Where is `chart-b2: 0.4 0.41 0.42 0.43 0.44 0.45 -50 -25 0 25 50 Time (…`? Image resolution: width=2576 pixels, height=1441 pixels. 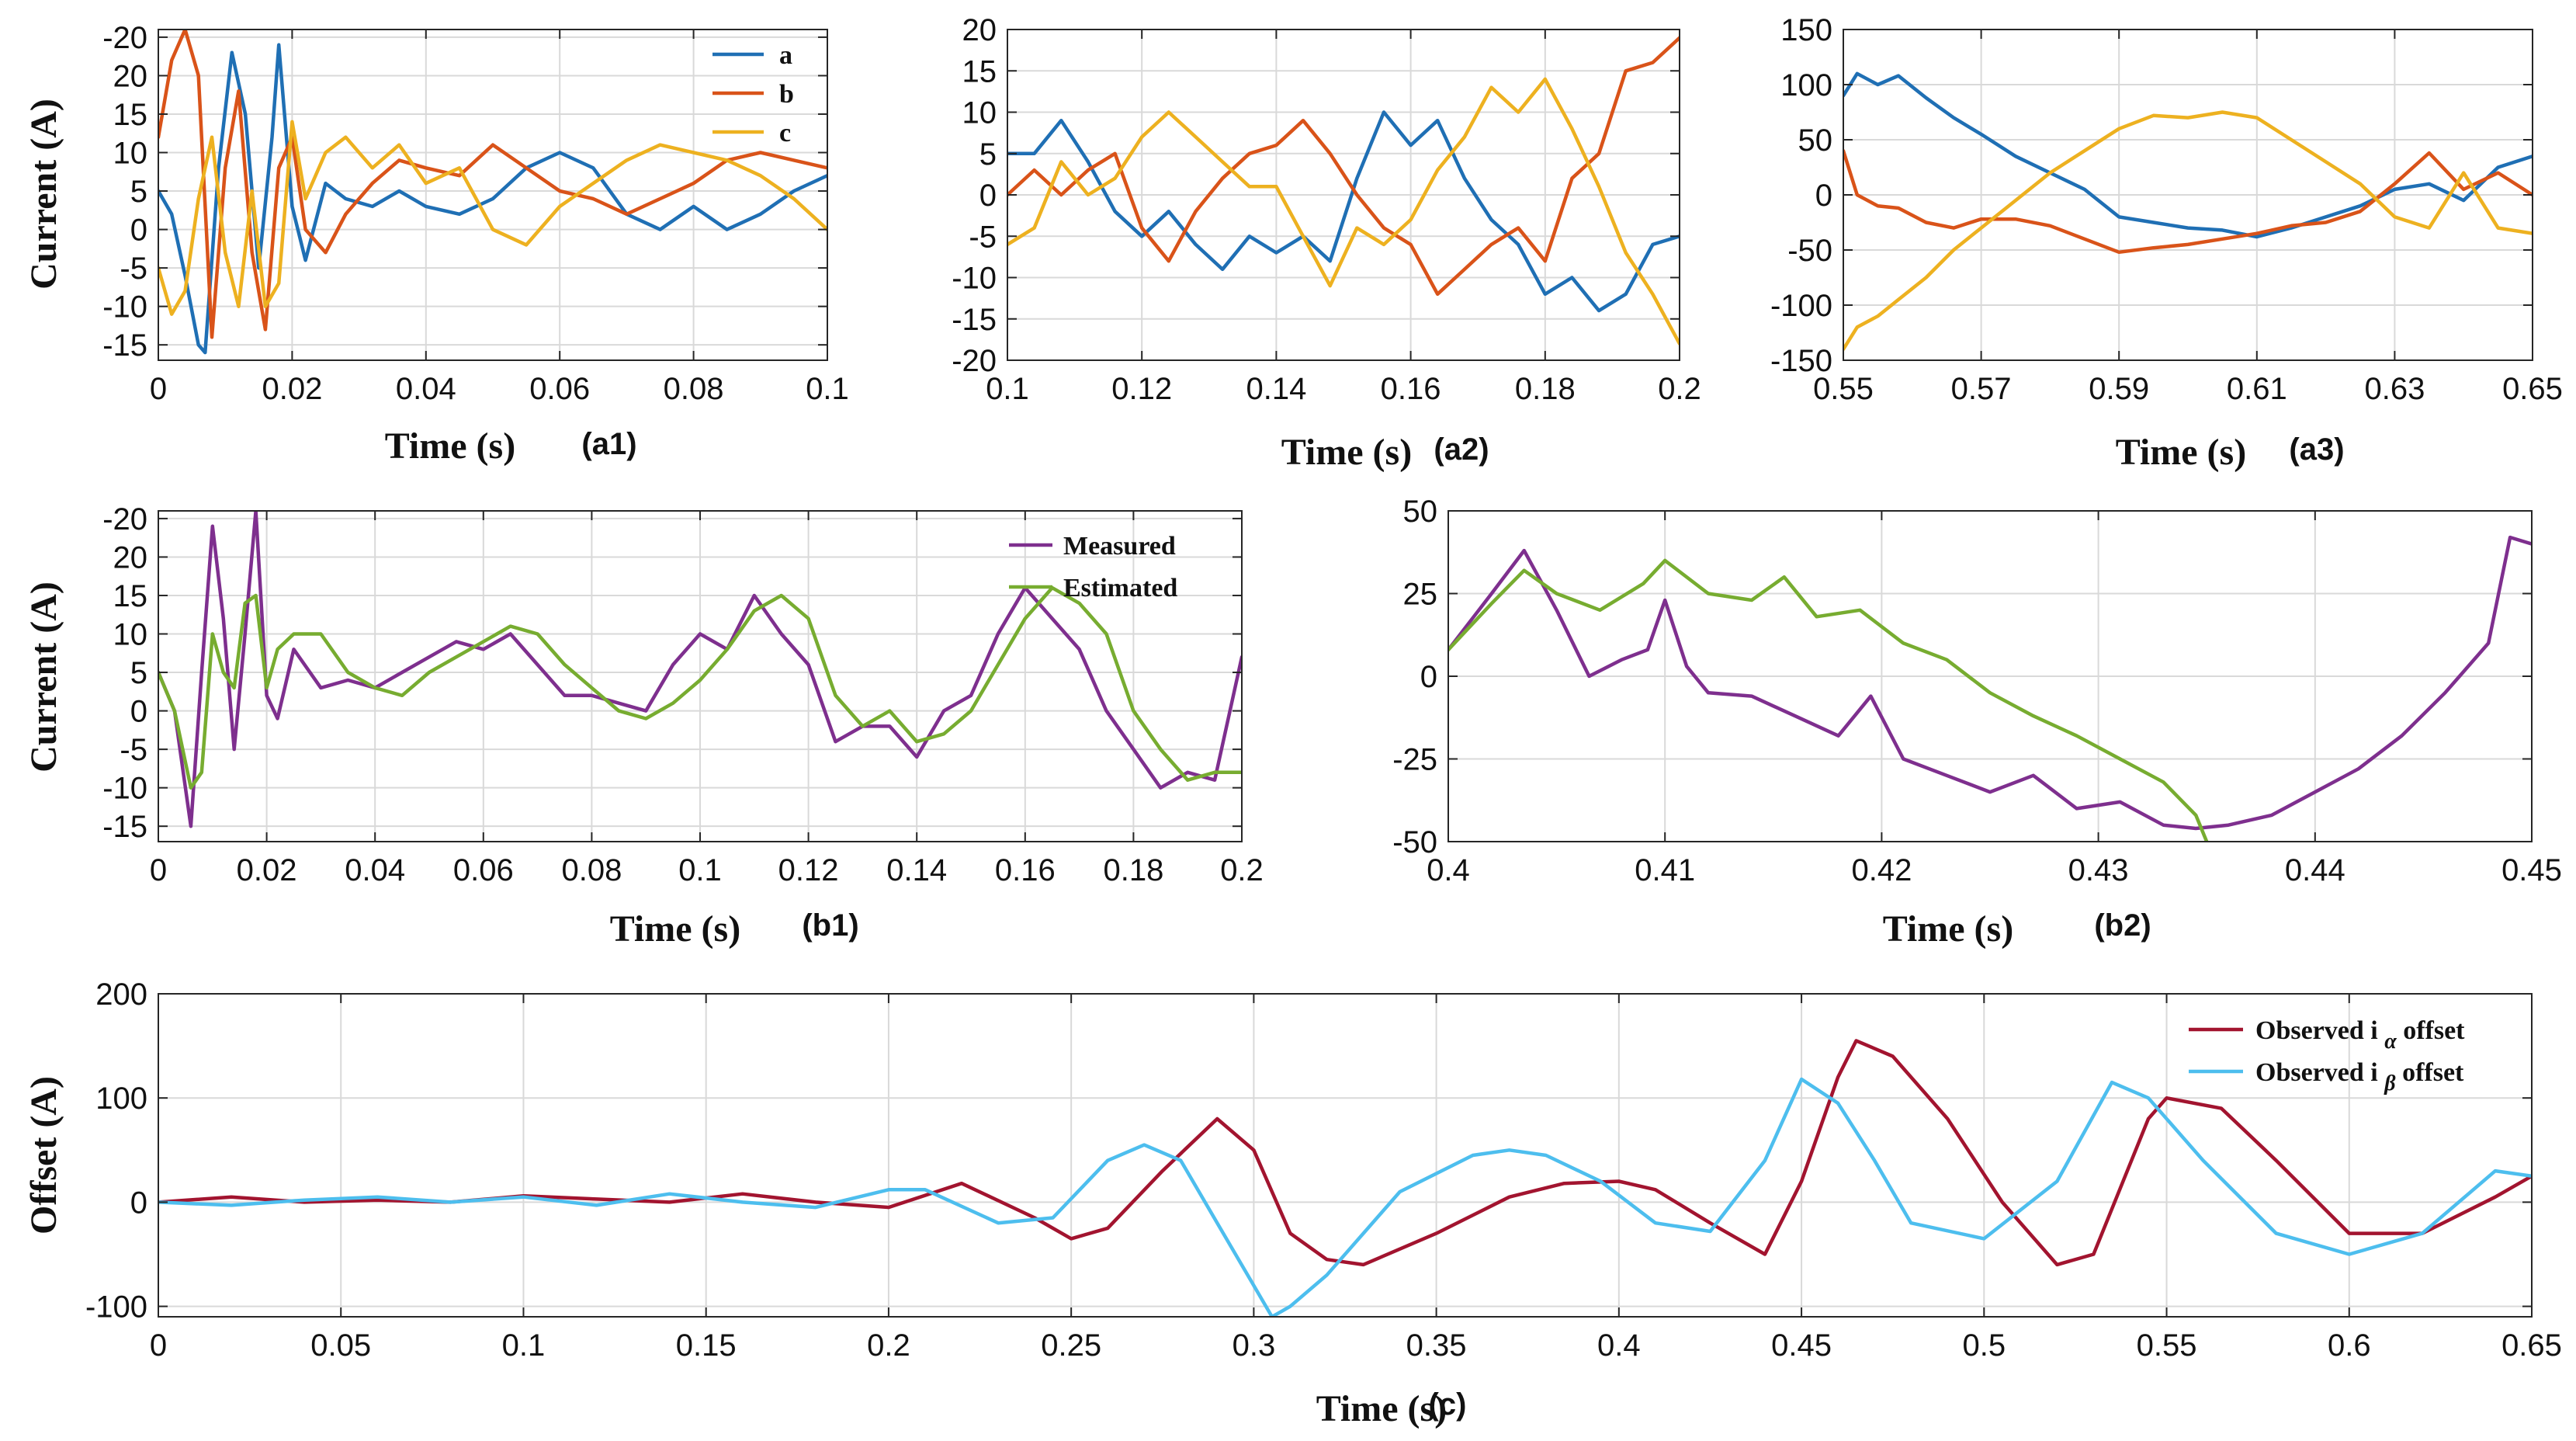
chart-b2: 0.4 0.41 0.42 0.43 0.44 0.45 -50 -25 0 25 50 Time (… is located at coordinates (1977, 722).